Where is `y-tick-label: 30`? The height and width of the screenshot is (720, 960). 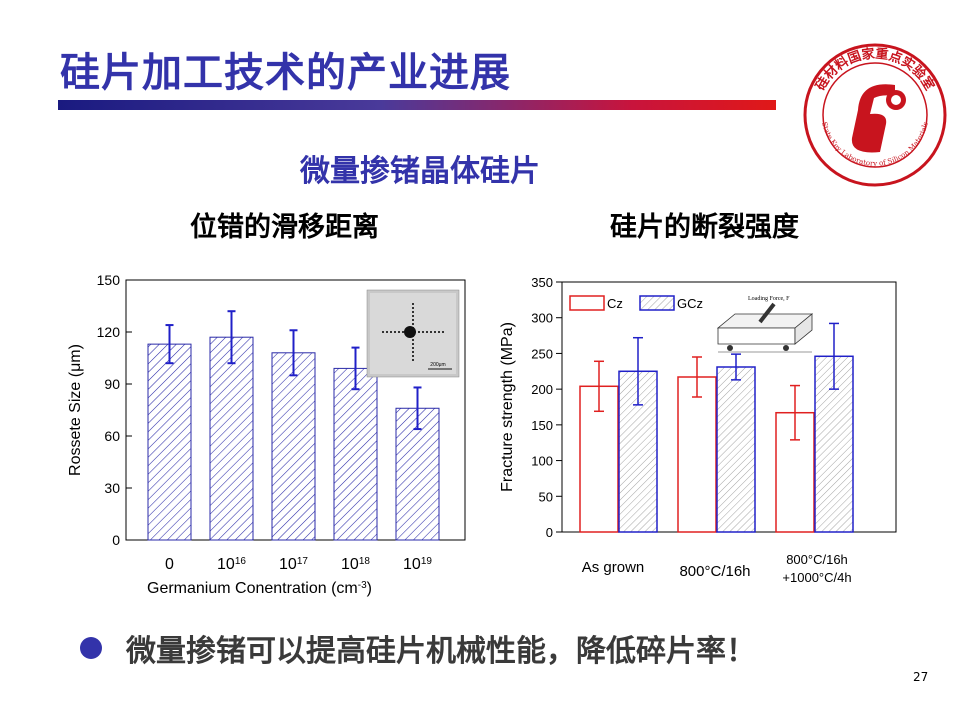 y-tick-label: 30 is located at coordinates (112, 488).